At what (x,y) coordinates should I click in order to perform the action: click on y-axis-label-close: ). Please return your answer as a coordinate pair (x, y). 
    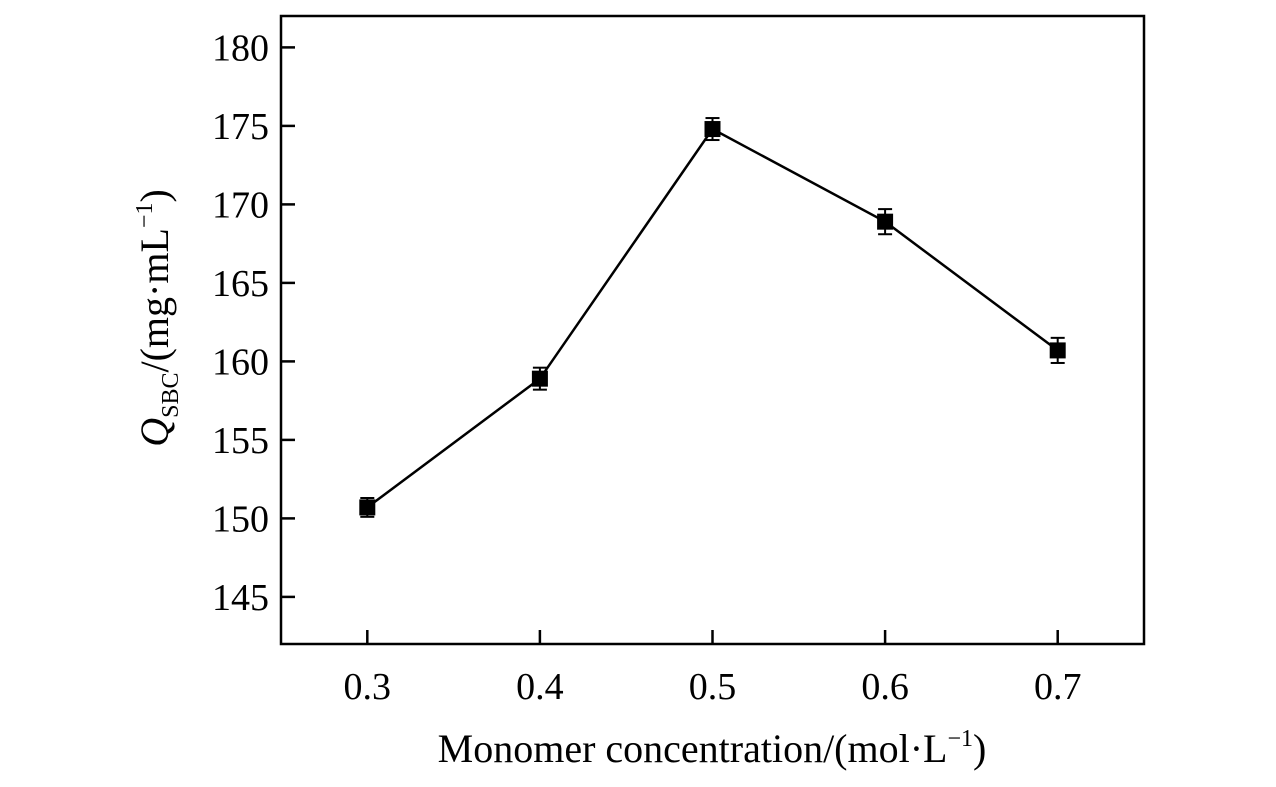
    Looking at the image, I should click on (154, 195).